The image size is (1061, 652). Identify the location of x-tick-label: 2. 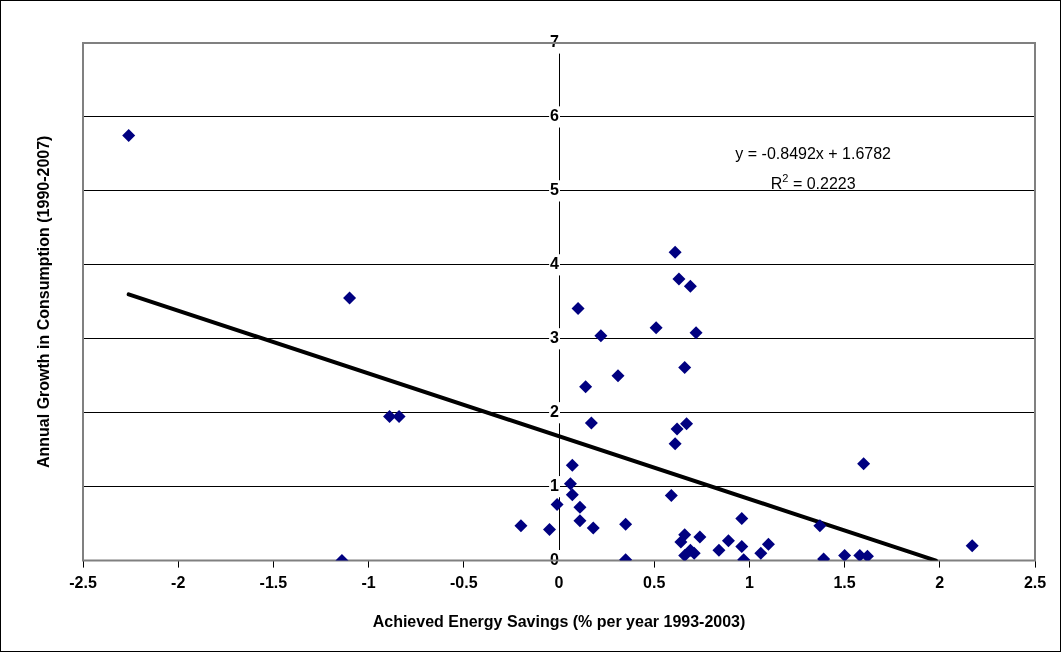
(940, 582).